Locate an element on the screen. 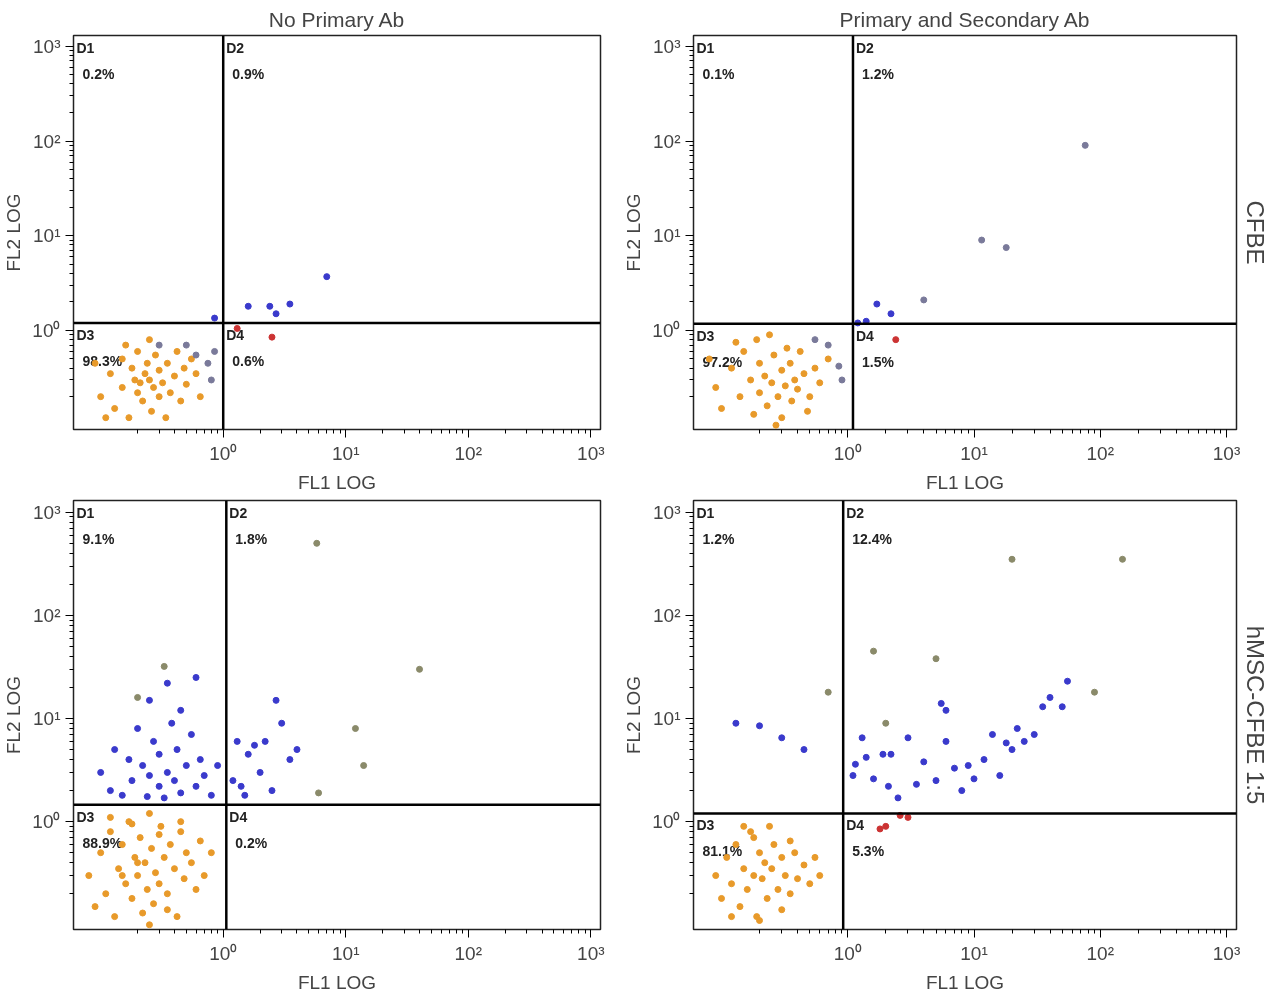 Image resolution: width=1281 pixels, height=1001 pixels. annotation: 0.1% is located at coordinates (718, 73).